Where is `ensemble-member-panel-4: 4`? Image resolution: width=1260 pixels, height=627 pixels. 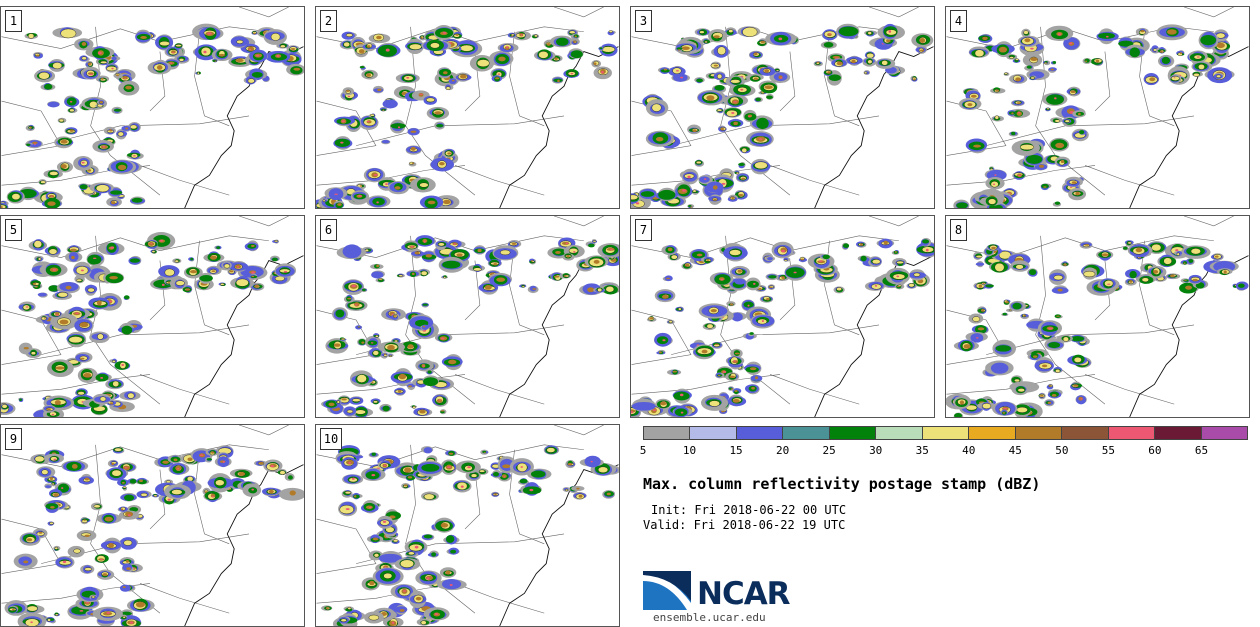
ensemble-member-panel-4: 4 is located at coordinates (1097, 107).